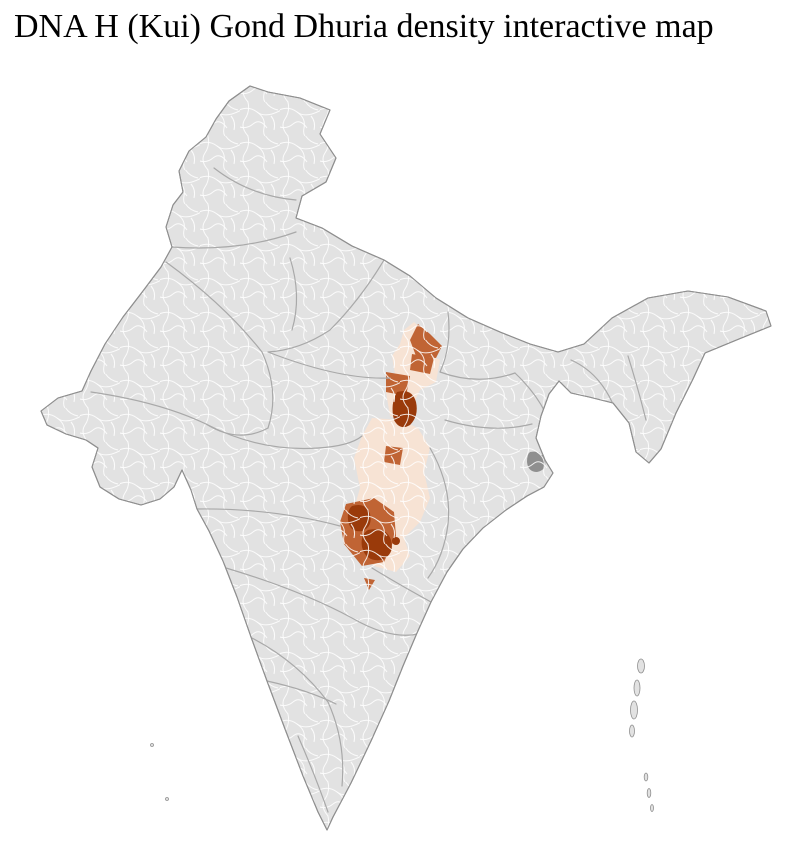 The width and height of the screenshot is (806, 854). Describe the element at coordinates (402, 735) in the screenshot. I see `island-districts` at that location.